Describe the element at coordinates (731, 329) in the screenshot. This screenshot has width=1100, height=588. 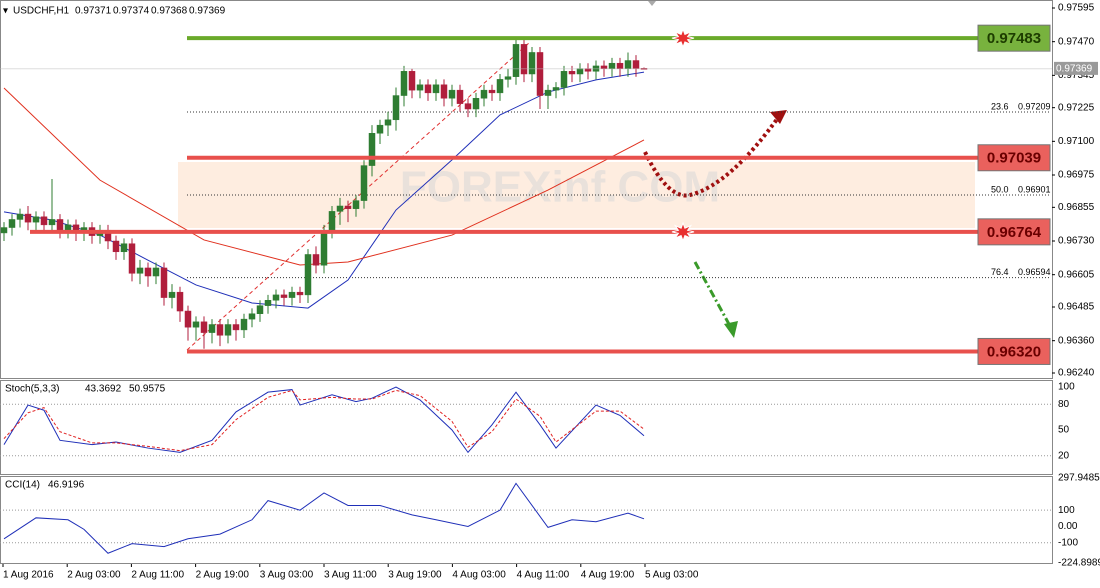
I see `down-arrow-head` at that location.